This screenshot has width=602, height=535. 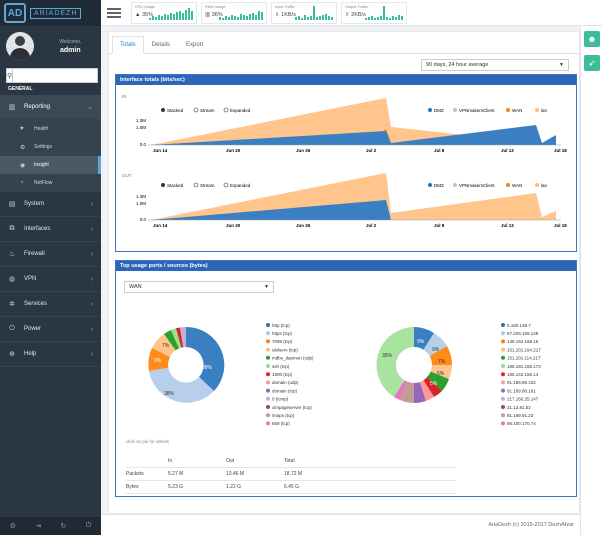 What do you see at coordinates (88, 525) in the screenshot?
I see `power-icon: ⏻` at bounding box center [88, 525].